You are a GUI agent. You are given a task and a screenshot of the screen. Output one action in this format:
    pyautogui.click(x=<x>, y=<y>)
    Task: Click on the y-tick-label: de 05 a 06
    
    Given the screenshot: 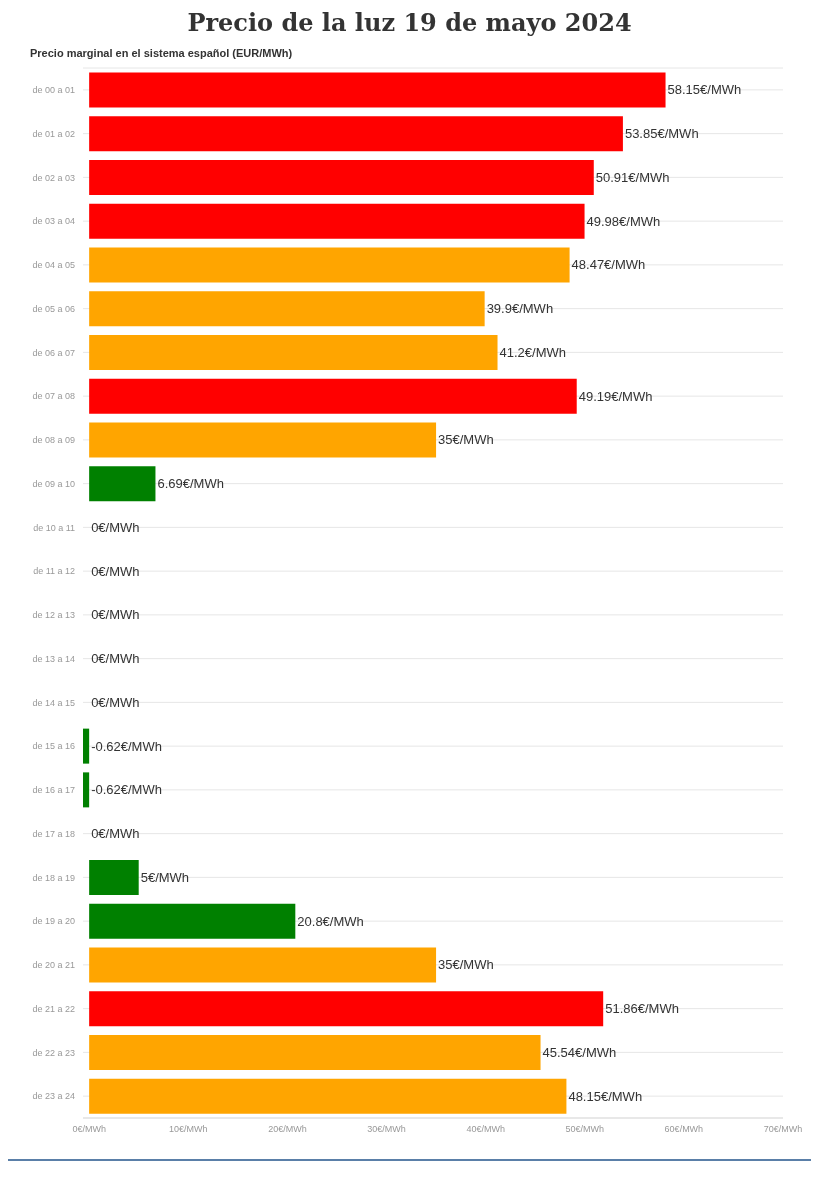 What is the action you would take?
    pyautogui.click(x=53, y=308)
    